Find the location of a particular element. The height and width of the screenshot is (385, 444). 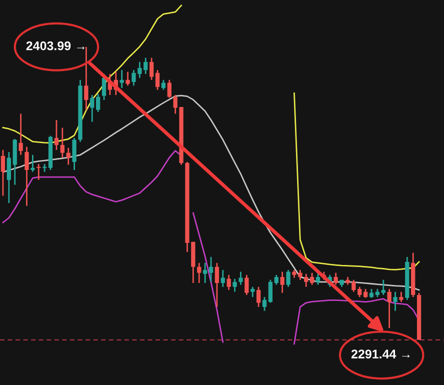

annotation: 2403.99 → is located at coordinates (55, 45).